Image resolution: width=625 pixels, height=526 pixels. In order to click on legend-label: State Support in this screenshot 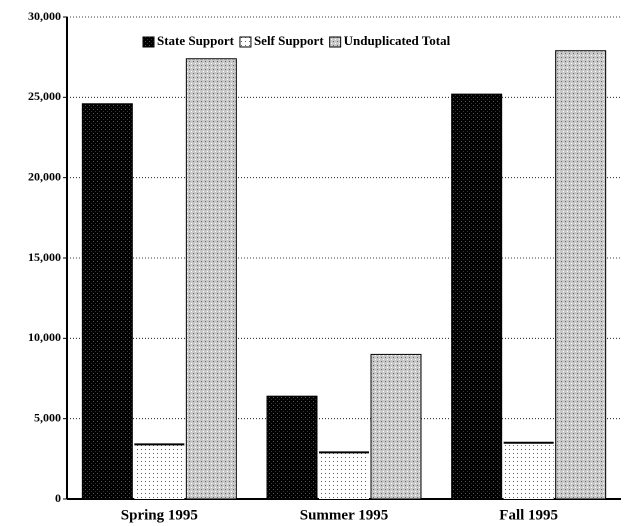, I will do `click(196, 40)`.